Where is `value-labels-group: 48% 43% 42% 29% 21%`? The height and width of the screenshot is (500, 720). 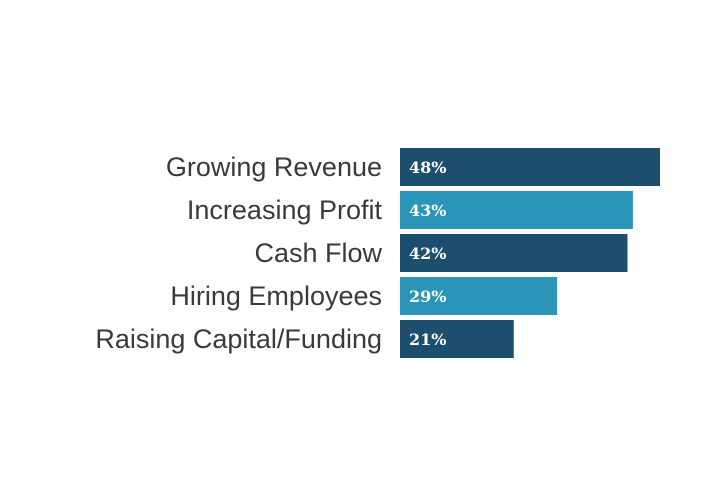 value-labels-group: 48% 43% 42% 29% 21% is located at coordinates (427, 253).